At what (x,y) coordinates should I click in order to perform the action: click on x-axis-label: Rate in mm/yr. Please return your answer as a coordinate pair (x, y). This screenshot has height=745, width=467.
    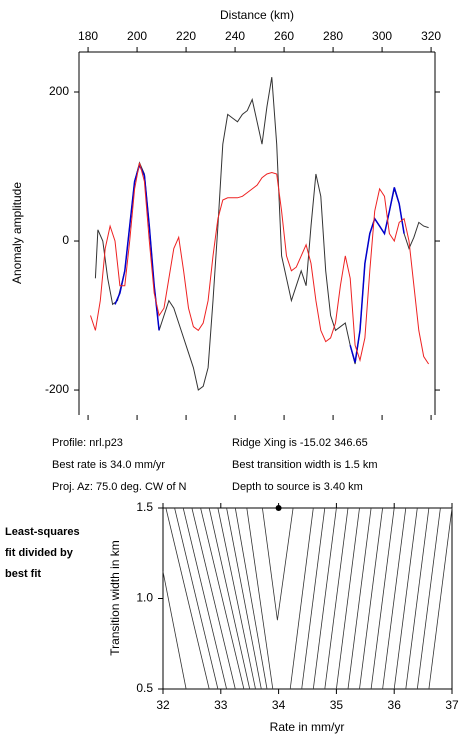
    Looking at the image, I should click on (307, 727).